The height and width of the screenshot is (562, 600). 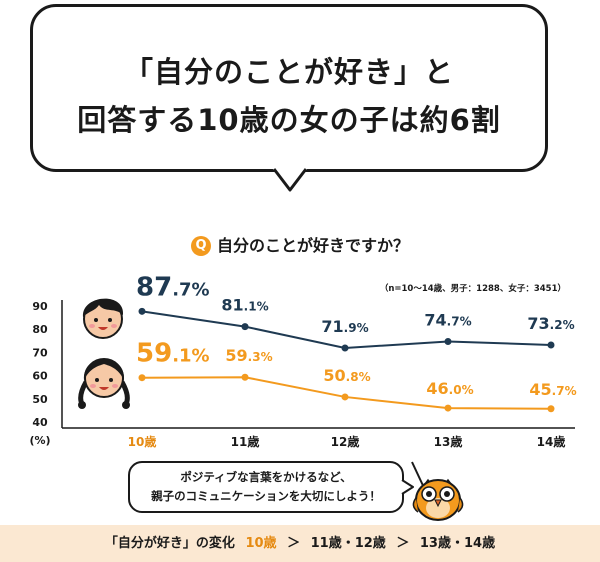 I want to click on girl-face-icon, so click(x=104, y=383).